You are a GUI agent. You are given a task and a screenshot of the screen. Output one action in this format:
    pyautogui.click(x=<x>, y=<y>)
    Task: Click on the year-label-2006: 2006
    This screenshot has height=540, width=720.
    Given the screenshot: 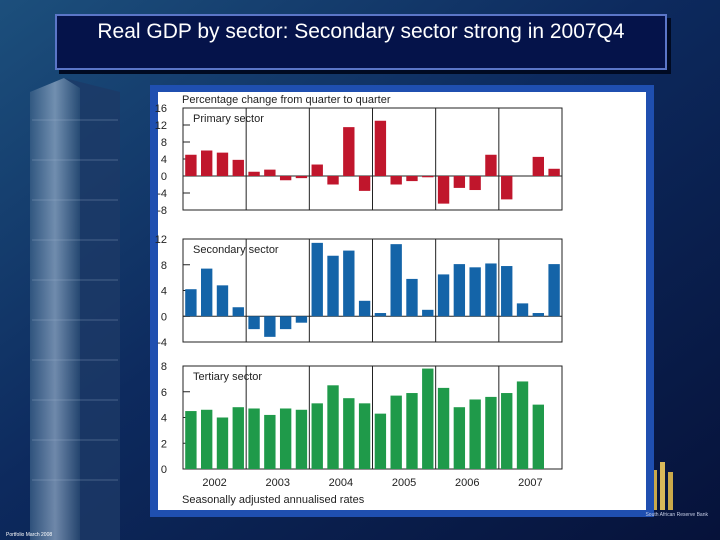 What is the action you would take?
    pyautogui.click(x=467, y=483)
    